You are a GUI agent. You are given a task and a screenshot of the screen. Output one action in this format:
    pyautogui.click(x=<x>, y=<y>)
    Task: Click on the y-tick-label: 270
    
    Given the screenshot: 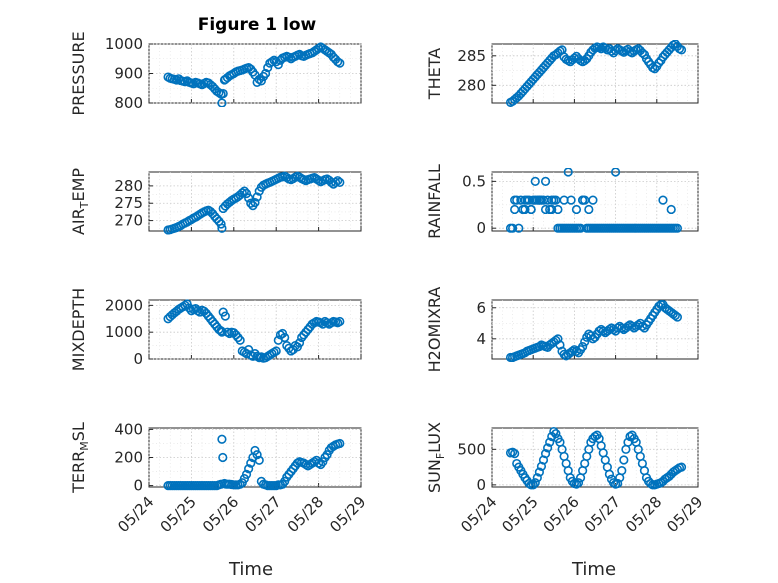 What is the action you would take?
    pyautogui.click(x=128, y=221)
    